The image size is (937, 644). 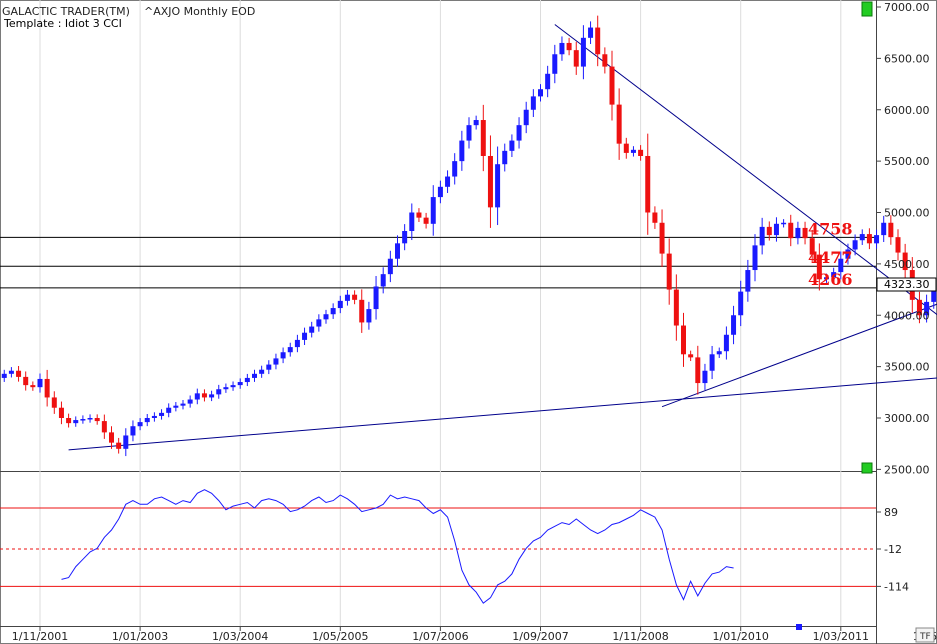 What do you see at coordinates (63, 23) in the screenshot?
I see `template-title: Template : Idiot 3 CCI` at bounding box center [63, 23].